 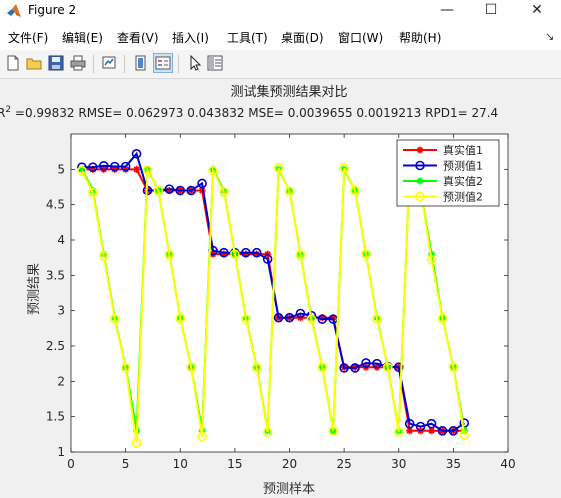 I want to click on x-tick-label: 0, so click(x=71, y=464).